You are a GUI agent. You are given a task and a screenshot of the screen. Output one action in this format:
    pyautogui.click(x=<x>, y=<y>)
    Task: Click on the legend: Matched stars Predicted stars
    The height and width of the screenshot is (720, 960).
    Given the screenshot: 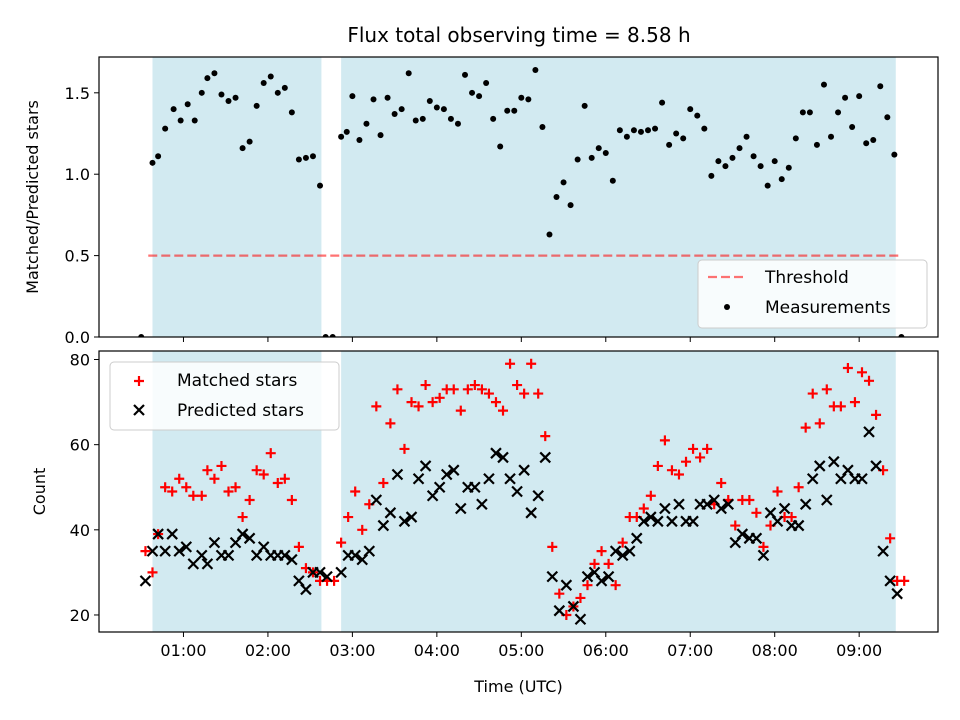 What is the action you would take?
    pyautogui.click(x=224, y=396)
    